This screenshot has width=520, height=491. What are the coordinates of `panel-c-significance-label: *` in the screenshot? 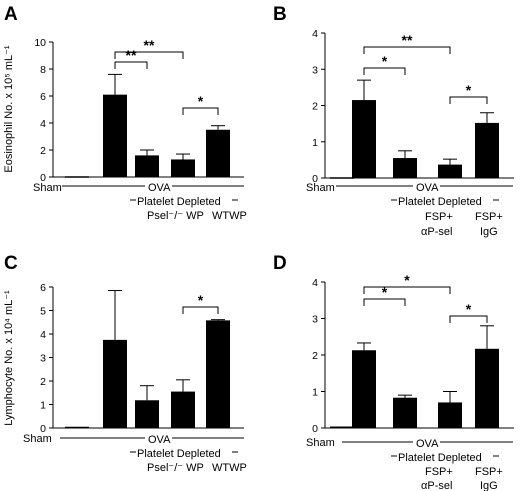 It's located at (201, 300).